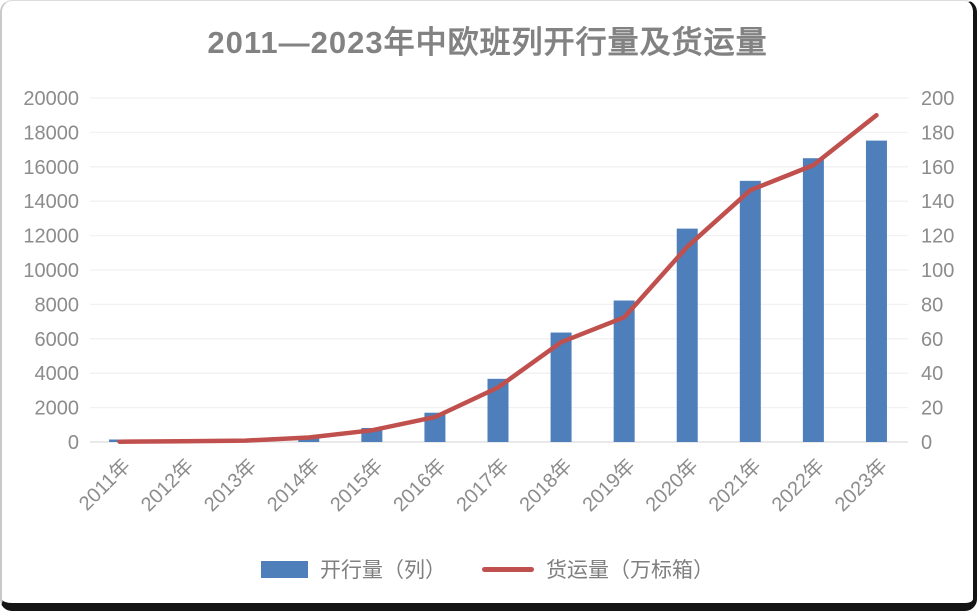 The width and height of the screenshot is (977, 611). I want to click on left-axis-tick: 4000, so click(57, 374).